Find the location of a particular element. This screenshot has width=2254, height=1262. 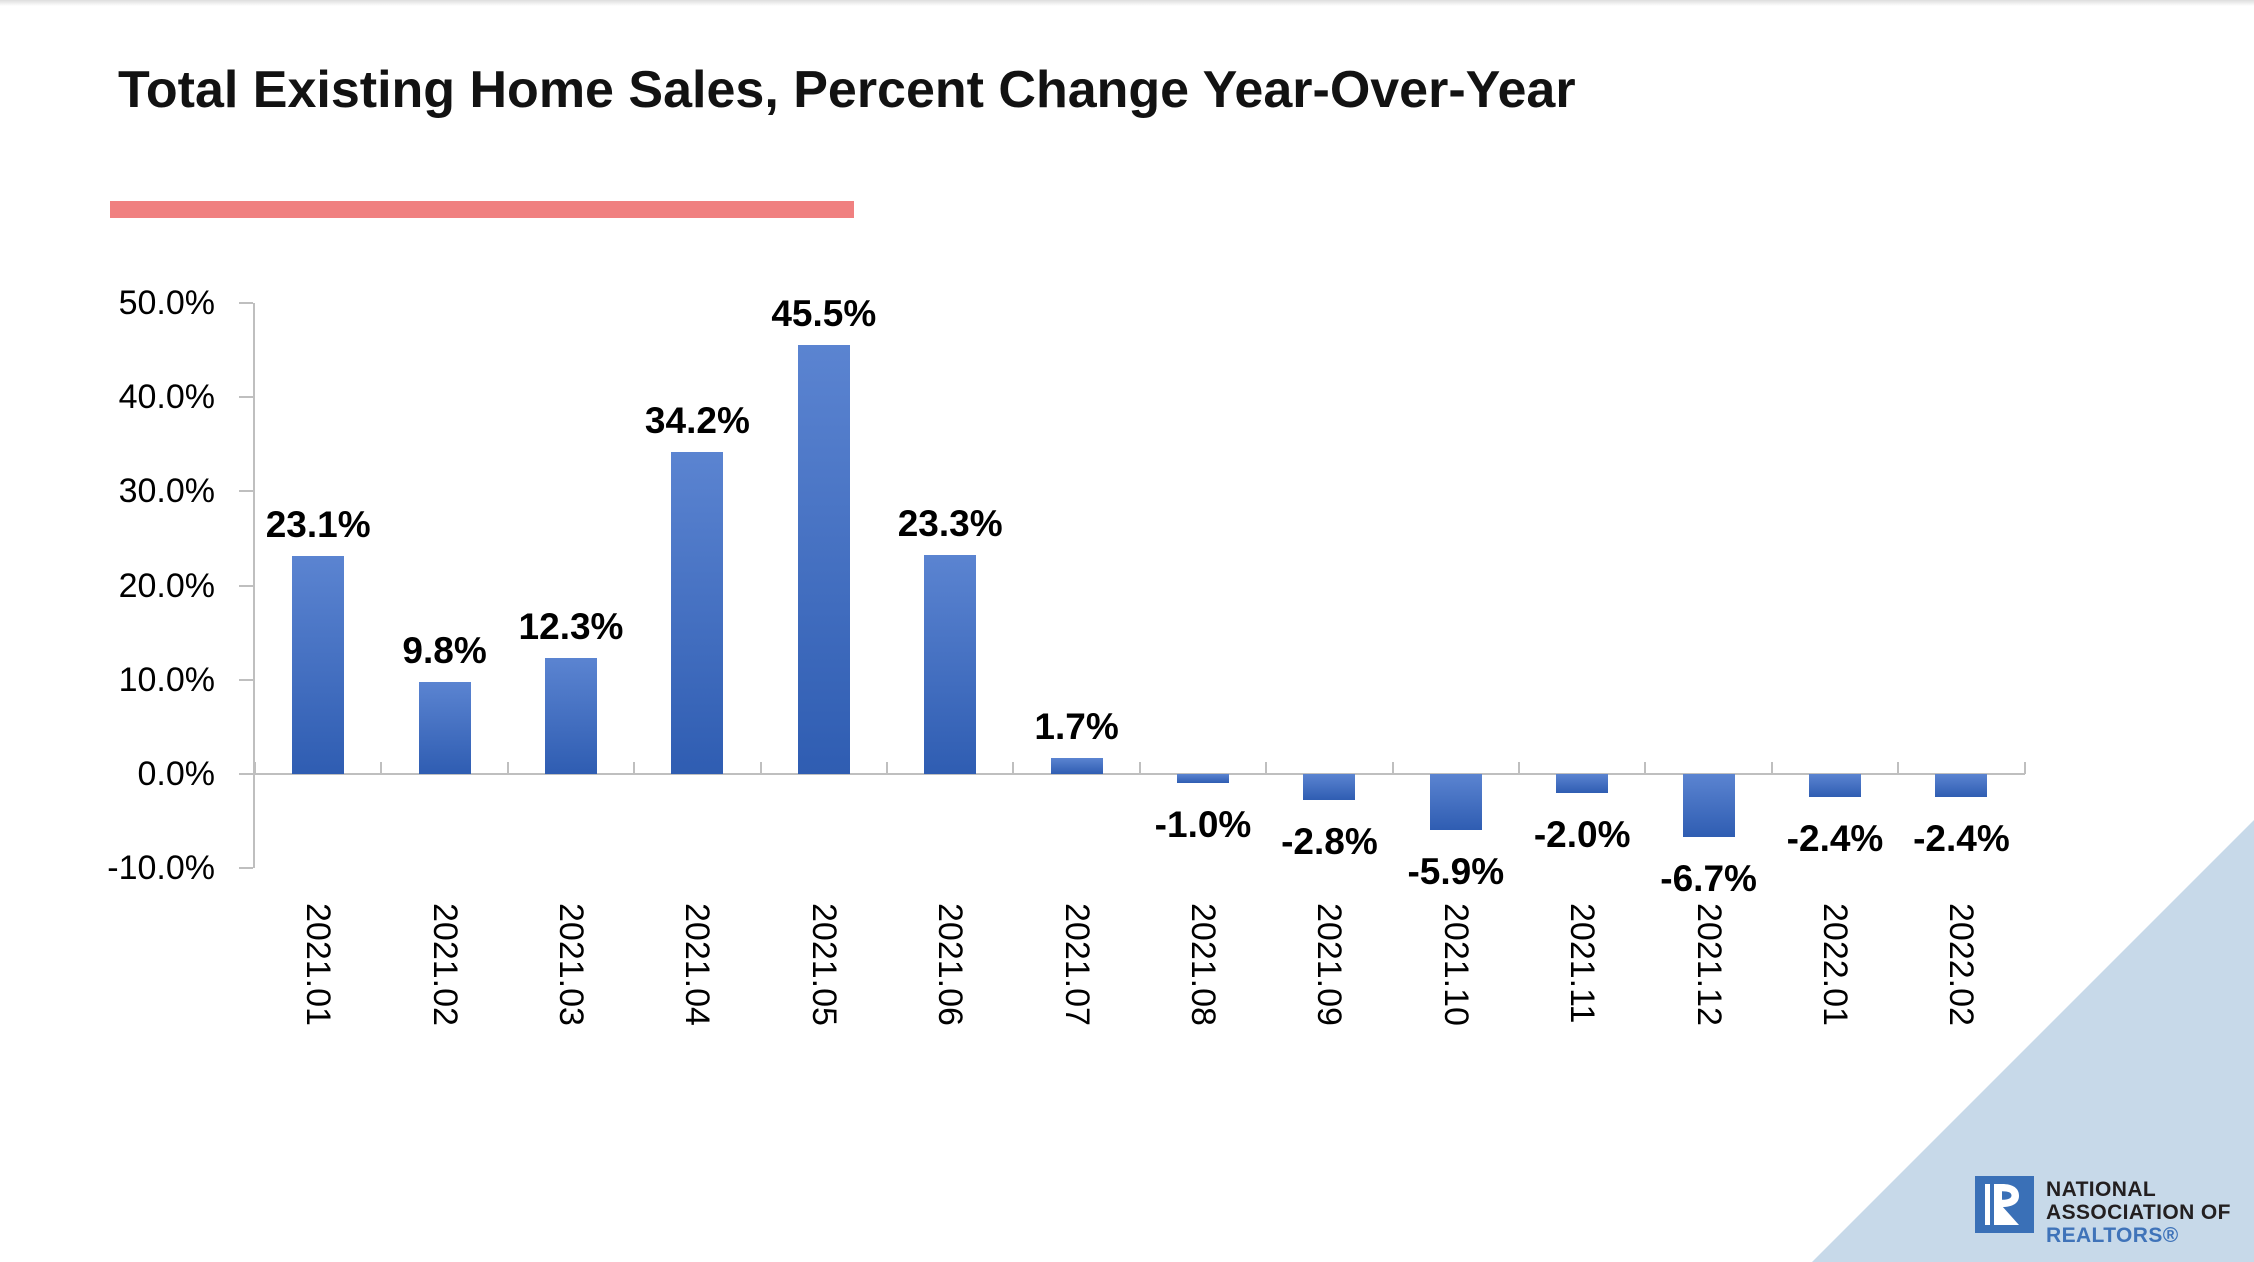

bar-value-label: 1.7% is located at coordinates (1076, 726).